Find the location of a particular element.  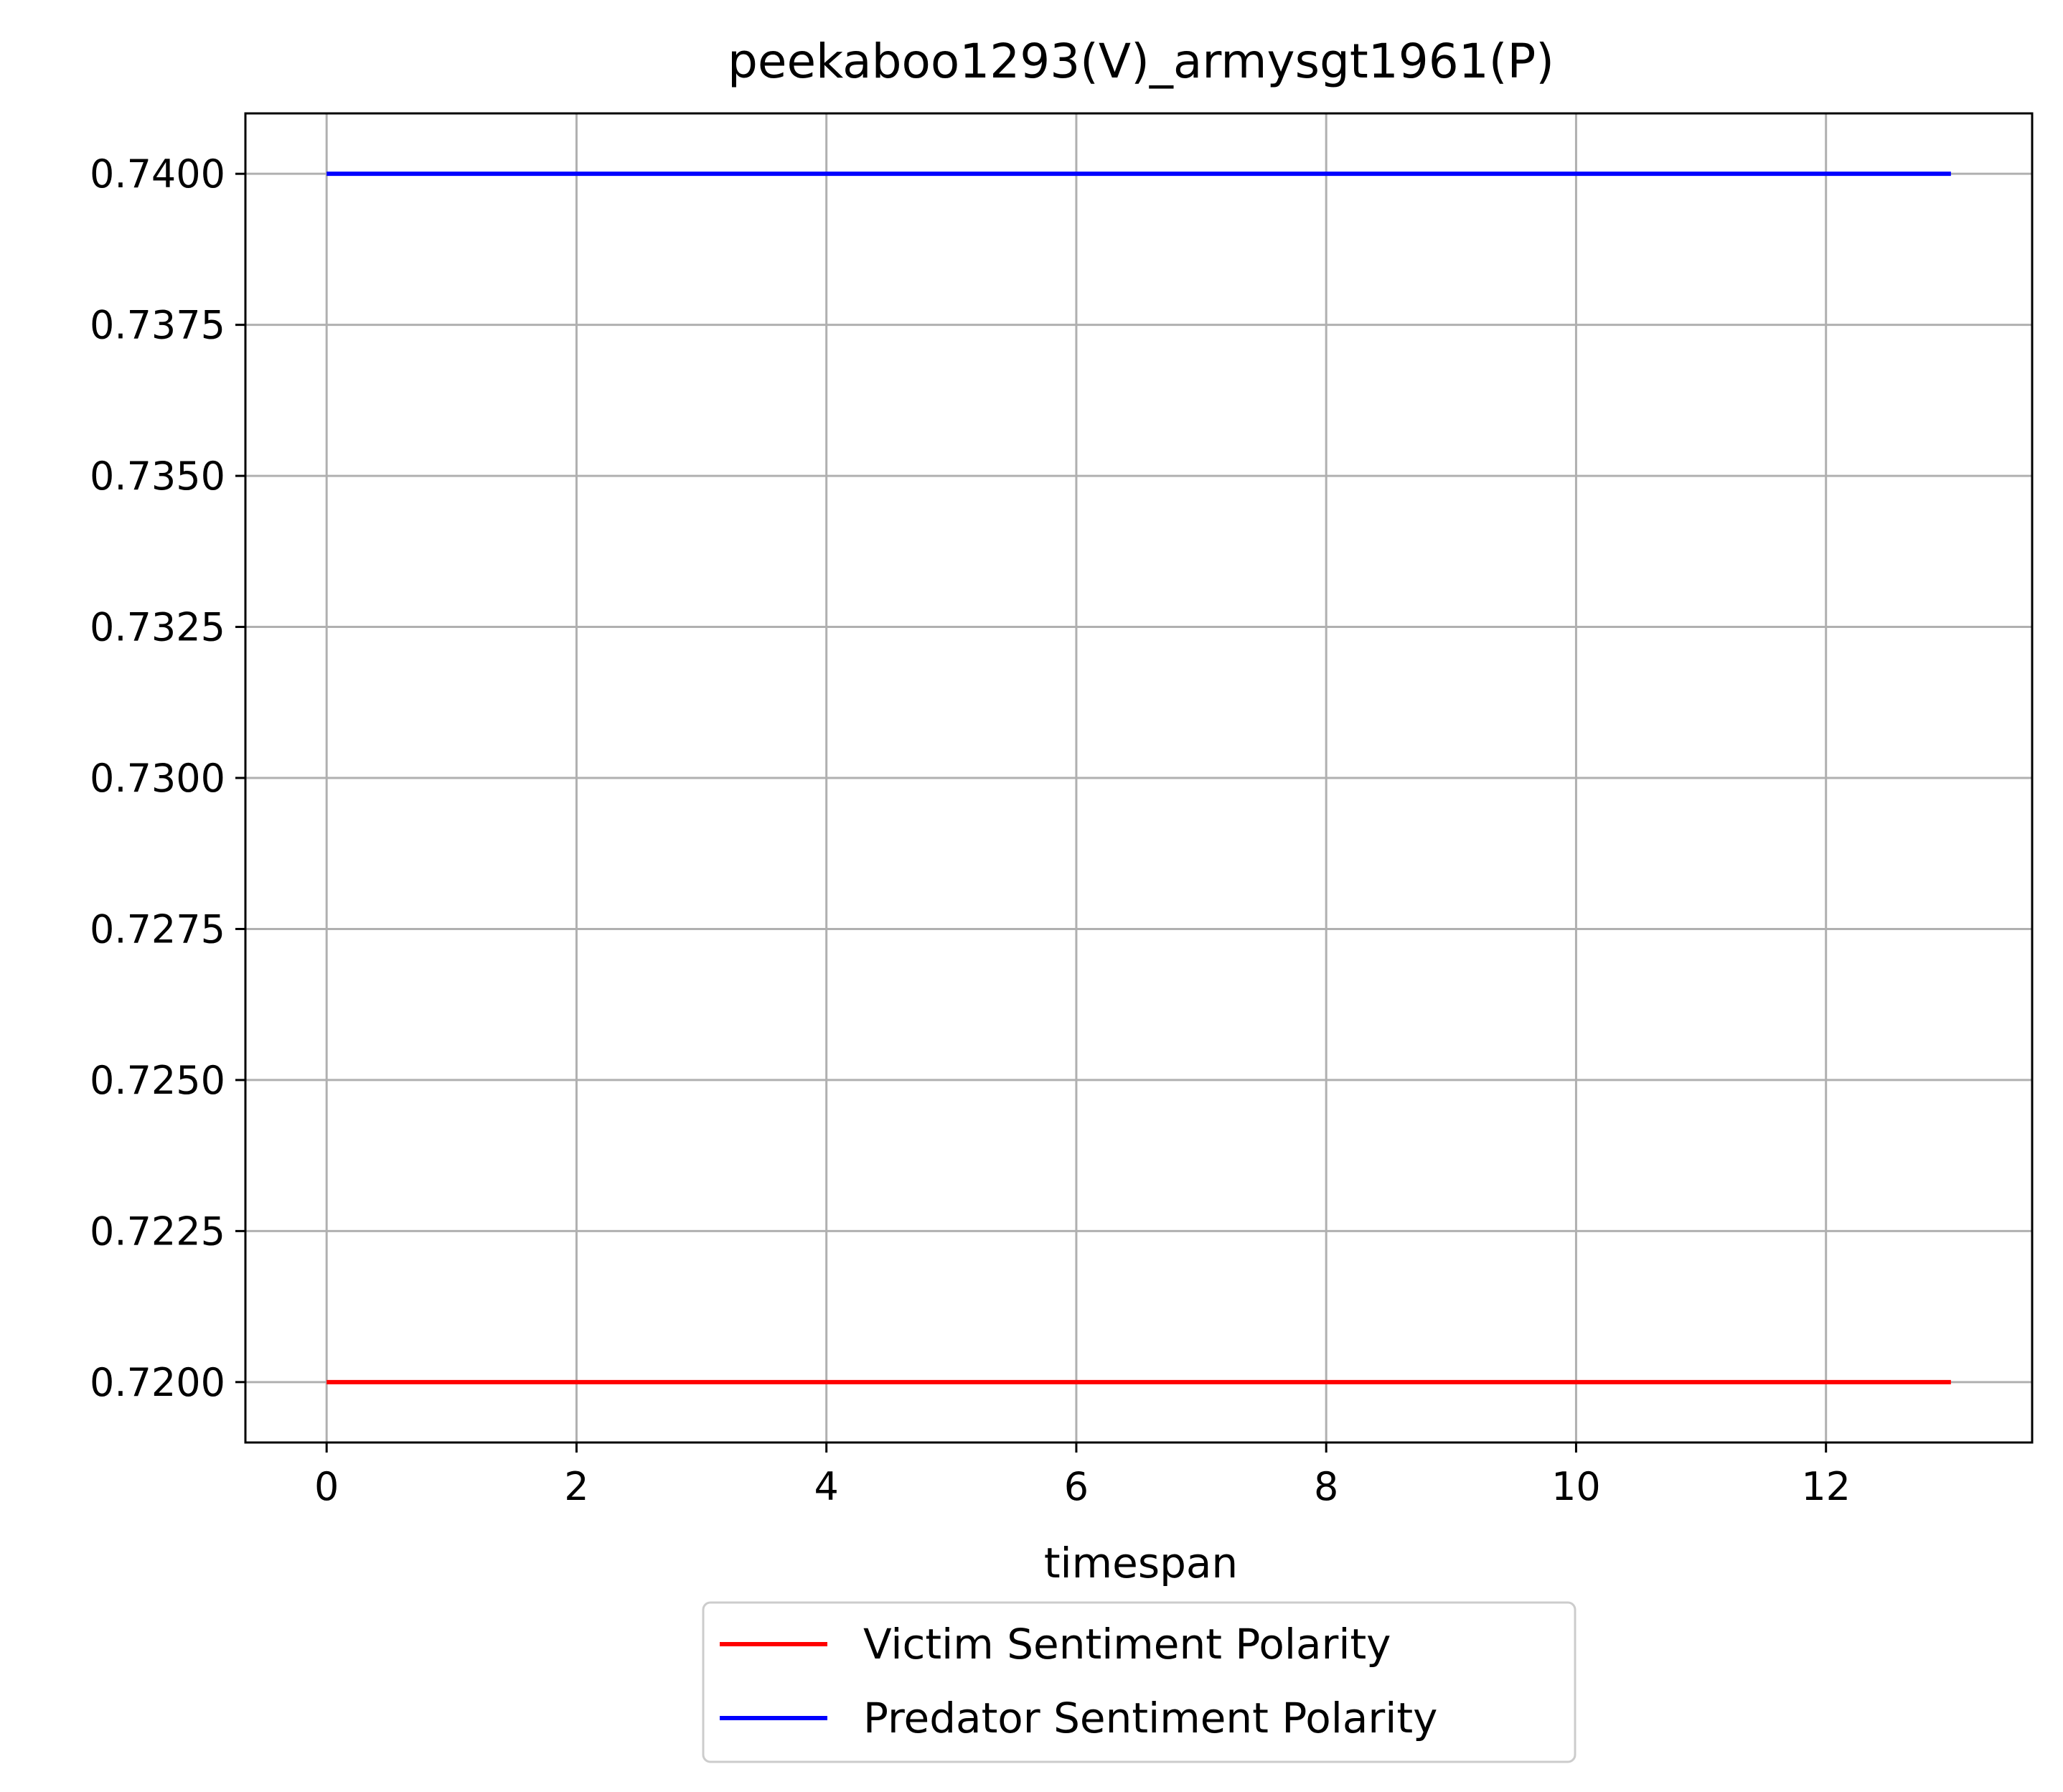

y-tick-label: 0.7325 is located at coordinates (157, 627).